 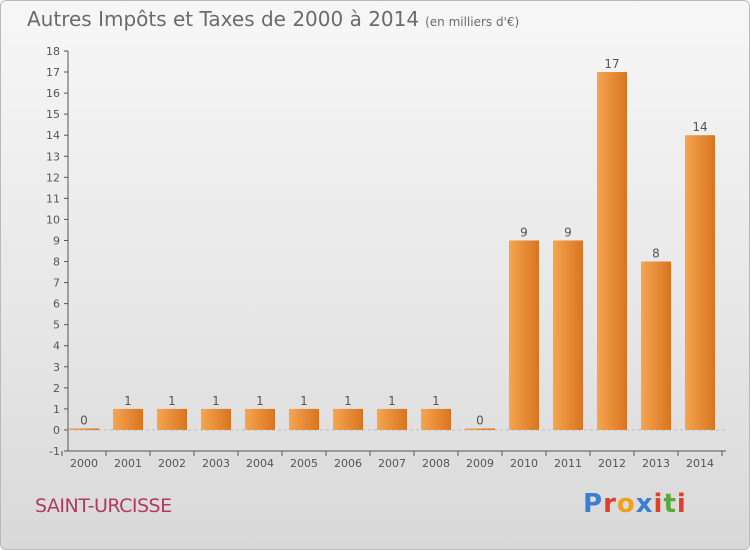 I want to click on y-tick-label: 4, so click(x=56, y=346).